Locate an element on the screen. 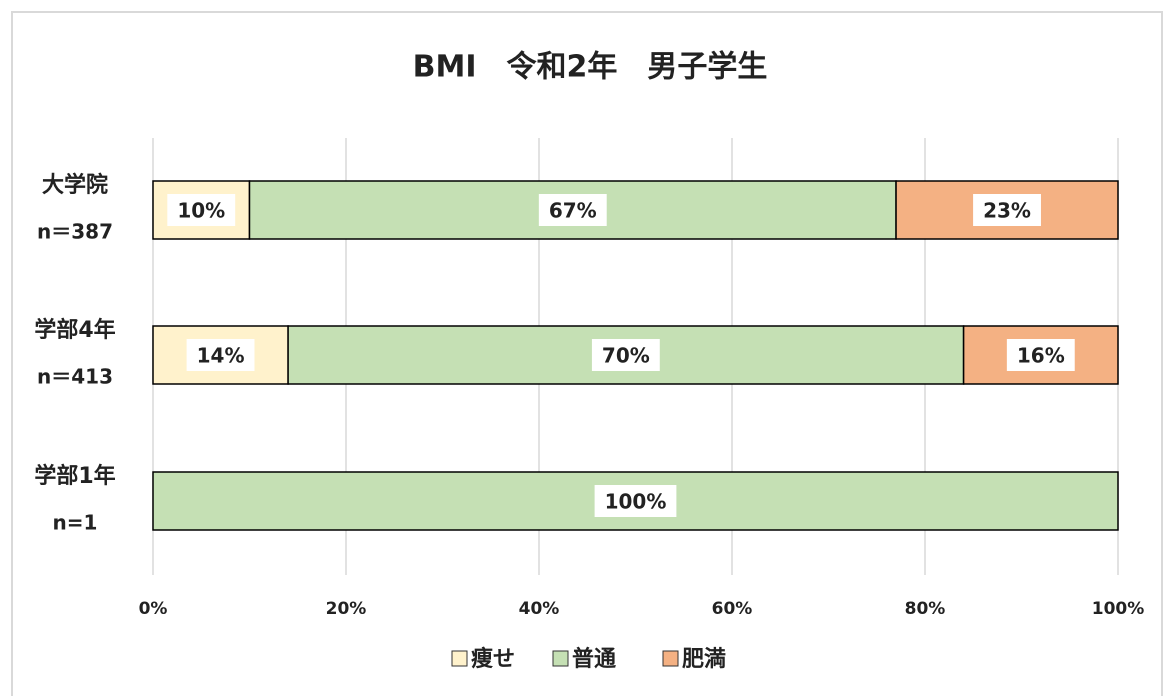  legend-label: 痩せ is located at coordinates (493, 659).